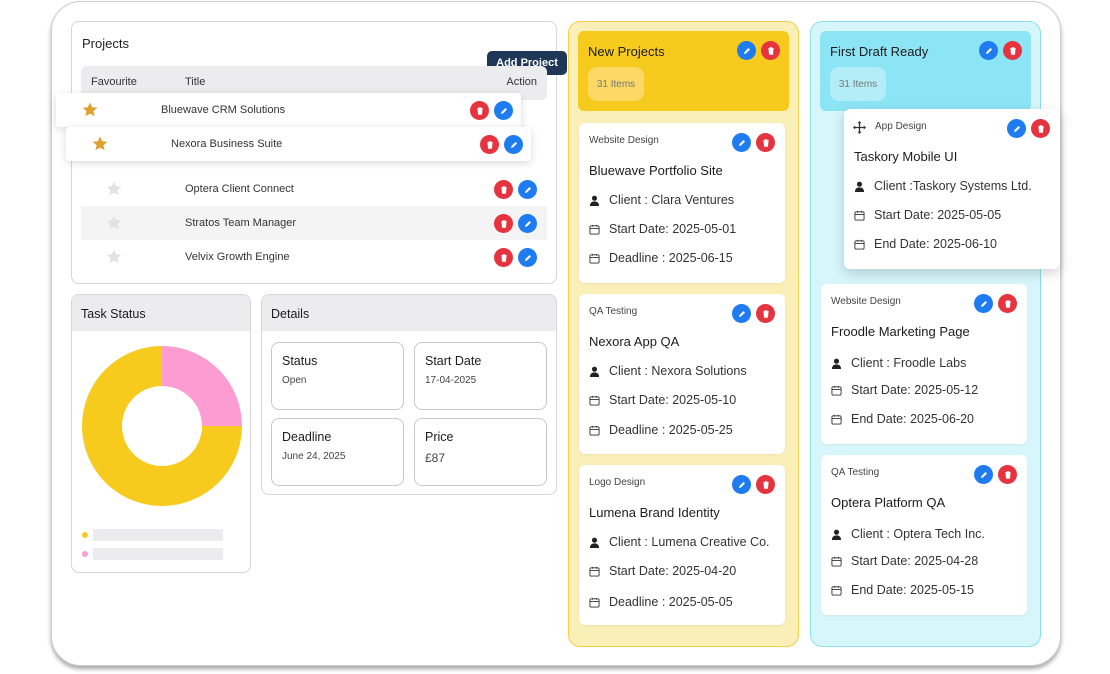  What do you see at coordinates (288, 110) in the screenshot?
I see `table-row-dragging: Bluewave CRM Solutions` at bounding box center [288, 110].